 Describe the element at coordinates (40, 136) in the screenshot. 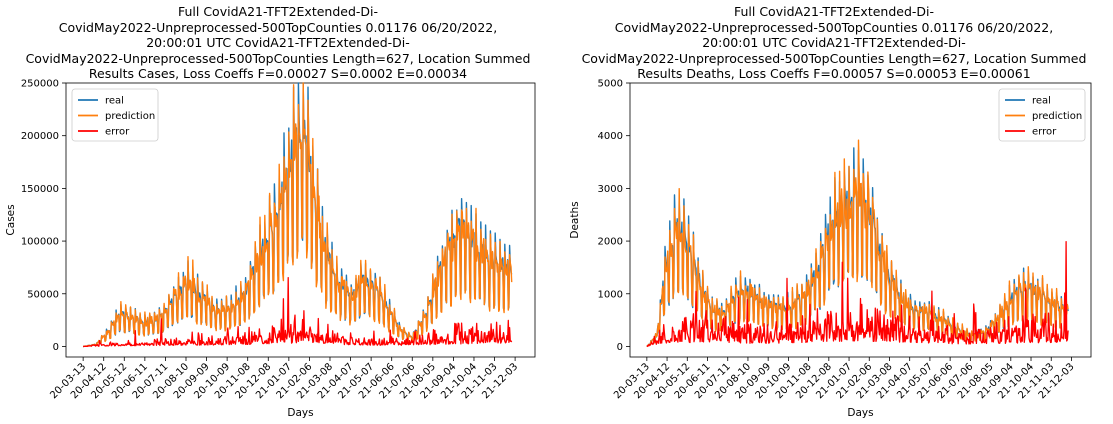

I see `y-tick-label: 200000` at that location.